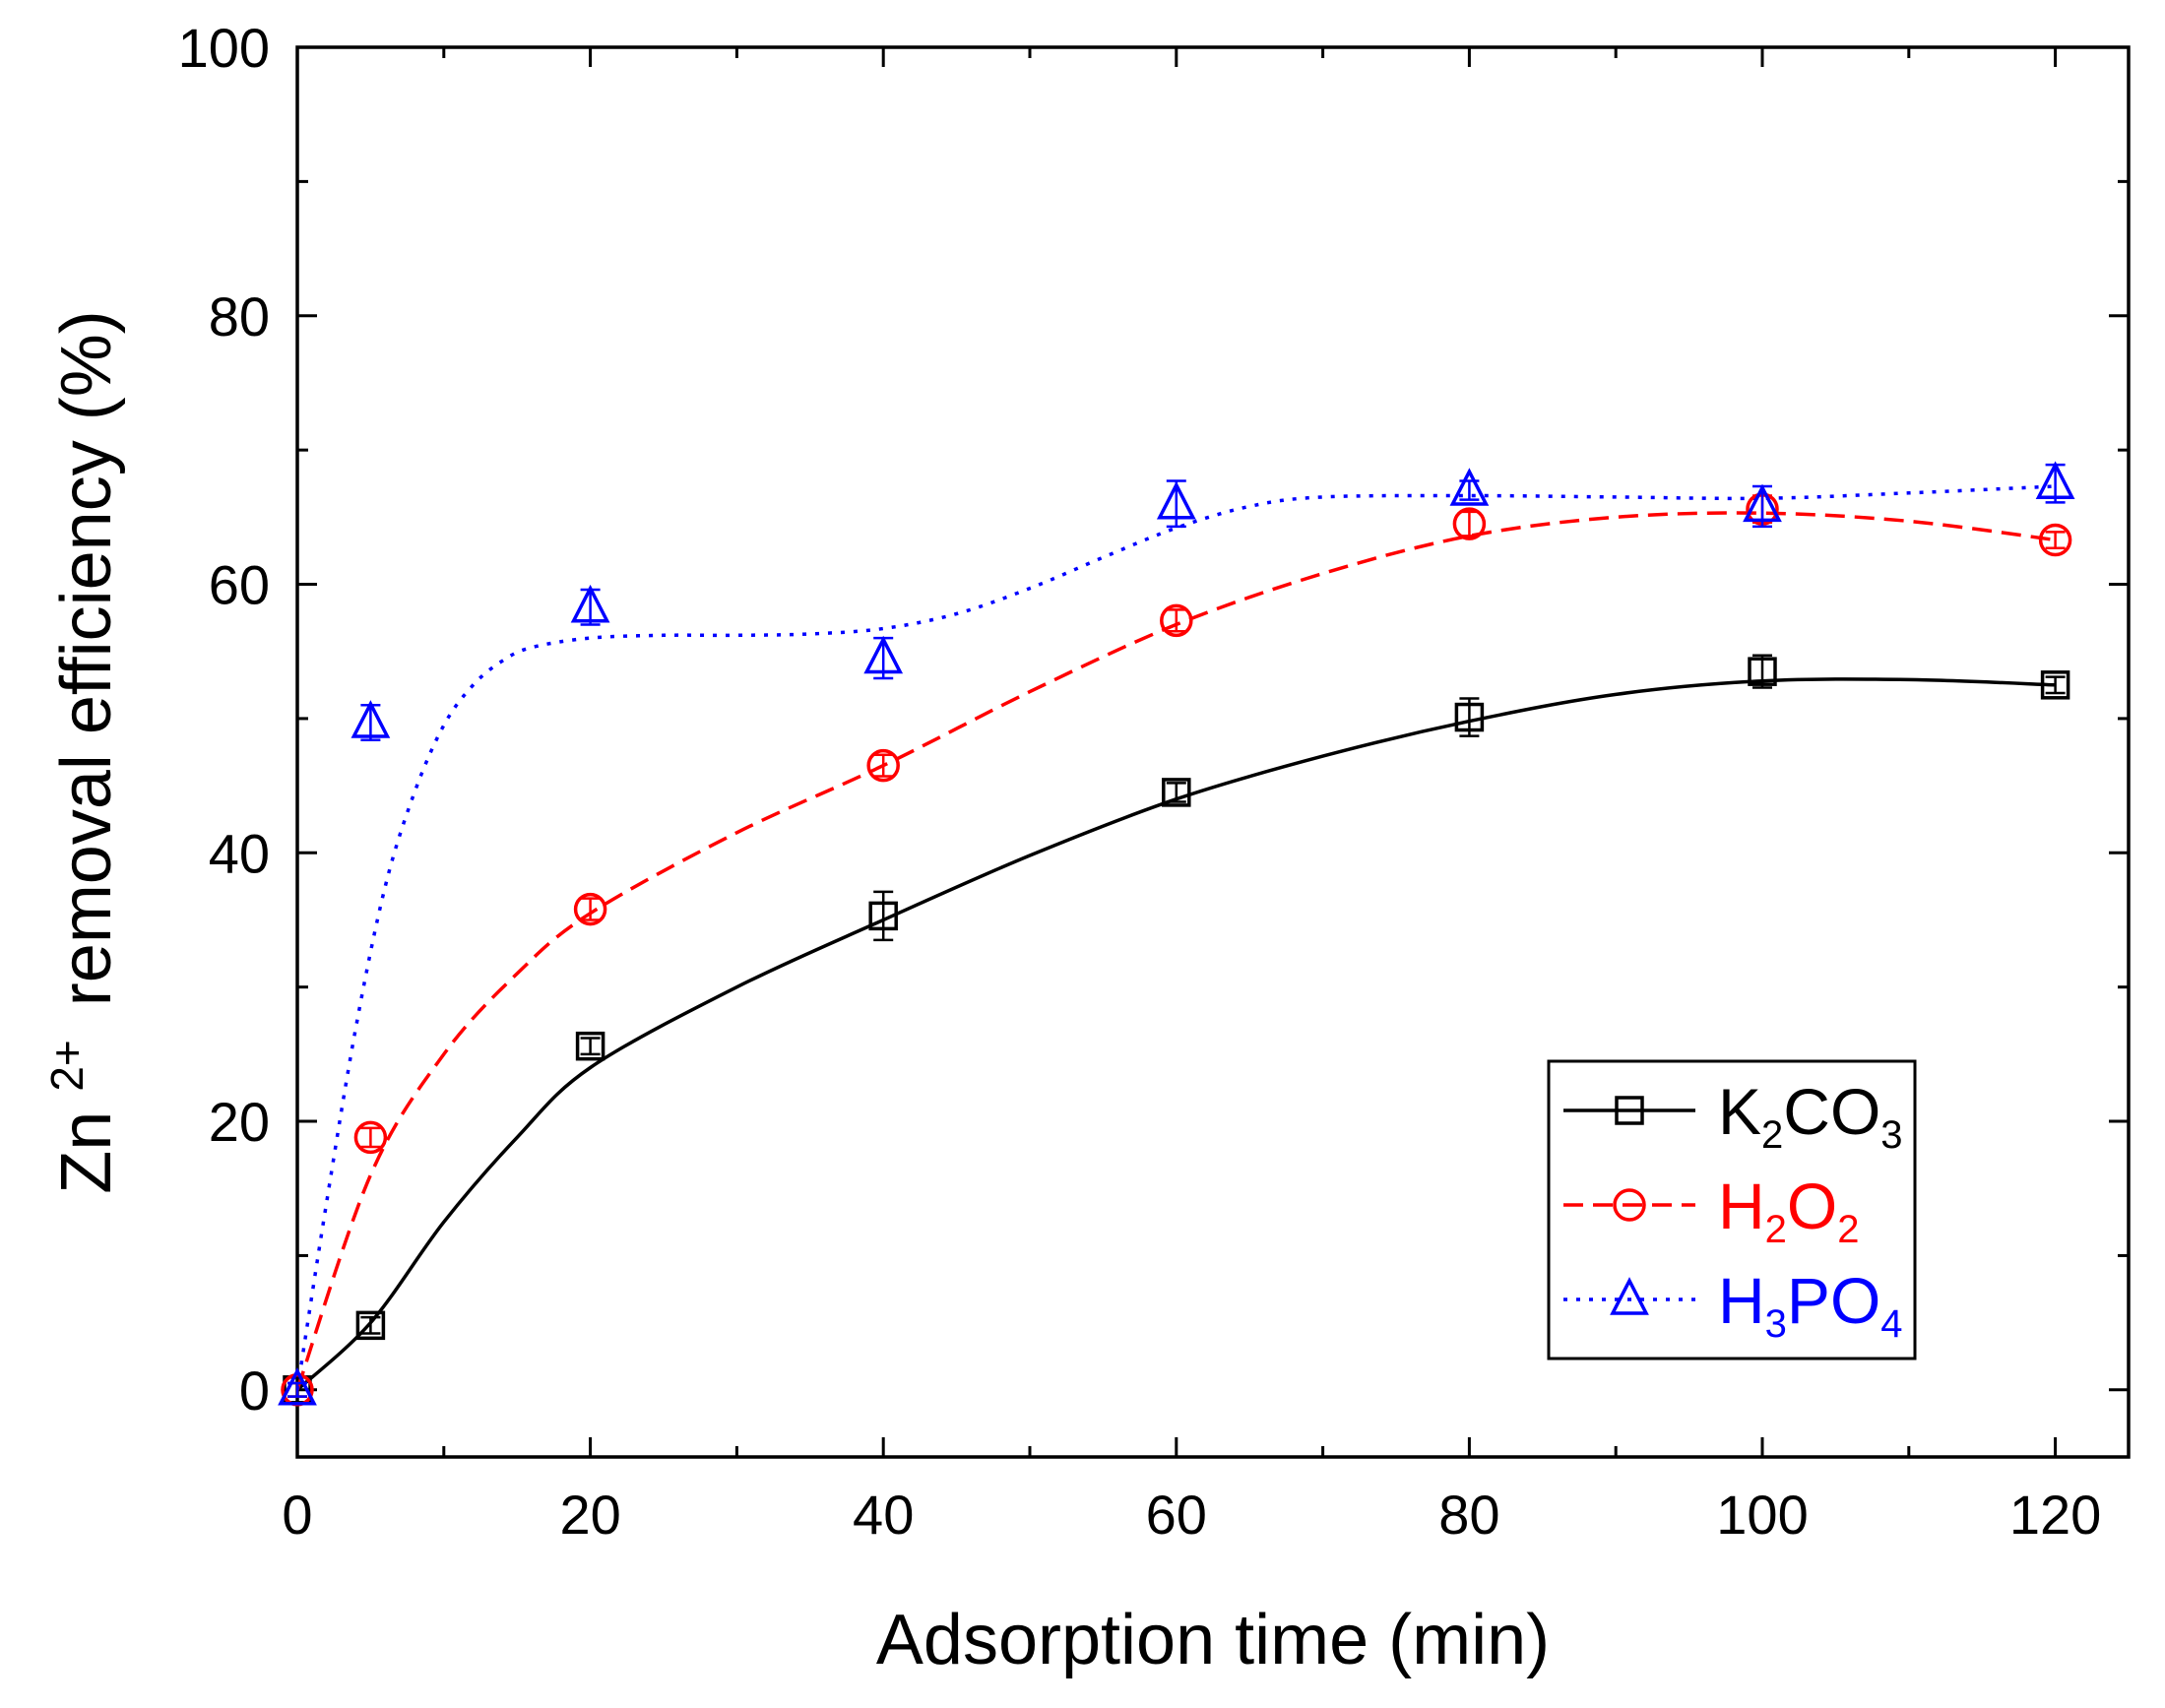  What do you see at coordinates (1468, 1515) in the screenshot?
I see `x-tick-label: 80` at bounding box center [1468, 1515].